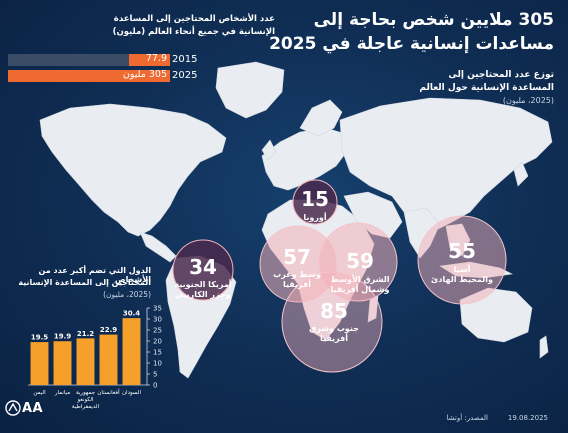  I want to click on europe-value: 15, so click(315, 199).